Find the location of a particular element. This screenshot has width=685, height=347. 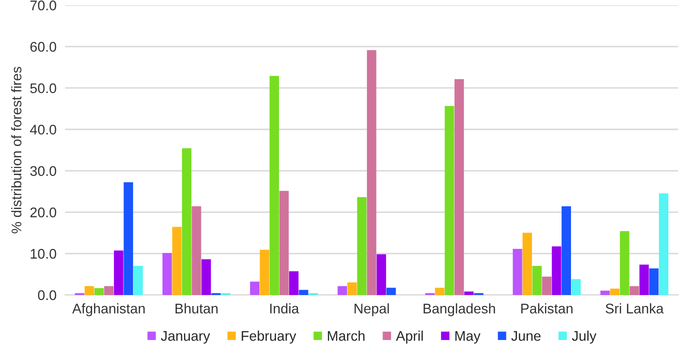

x-tick-label: Pakistan is located at coordinates (547, 308).